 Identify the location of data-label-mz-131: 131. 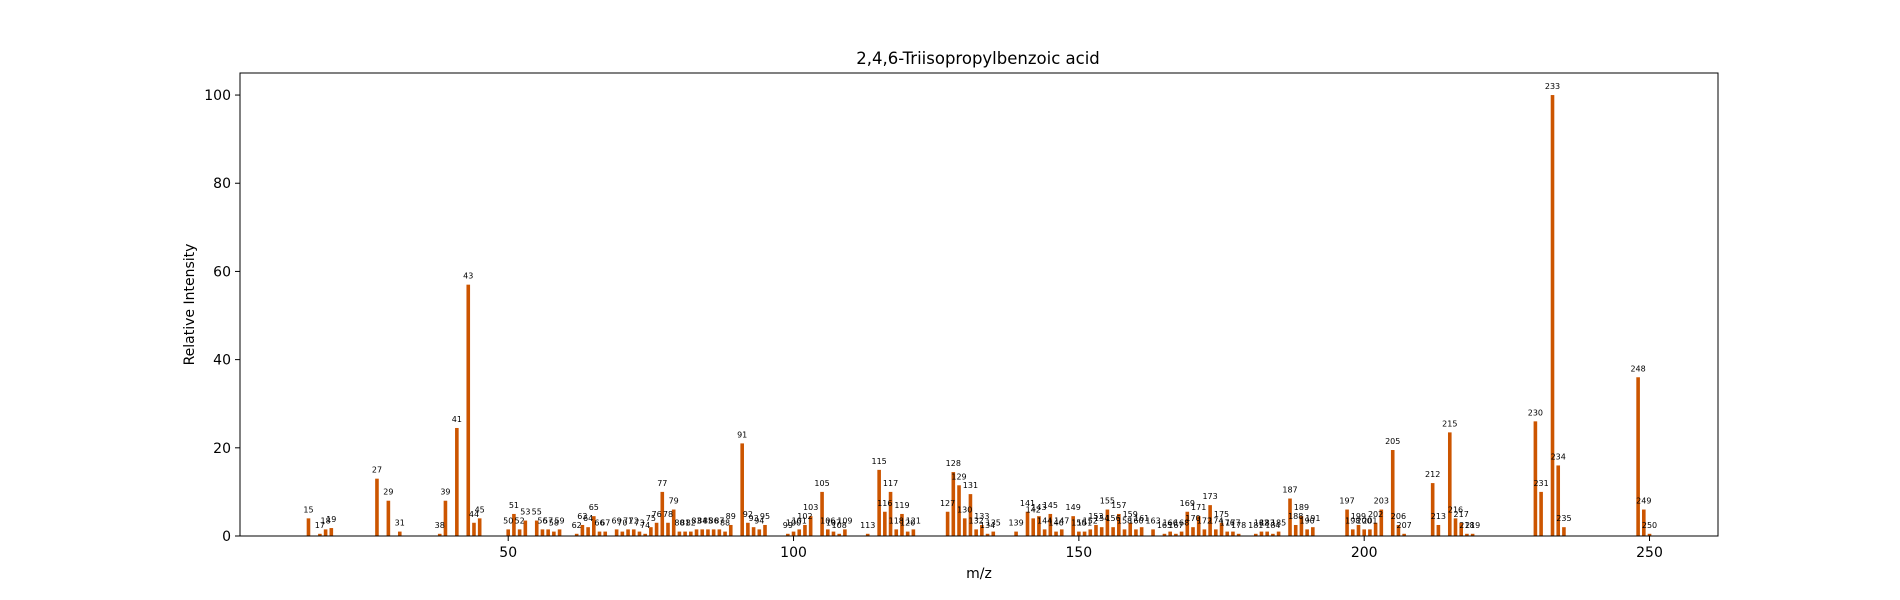
(970, 485).